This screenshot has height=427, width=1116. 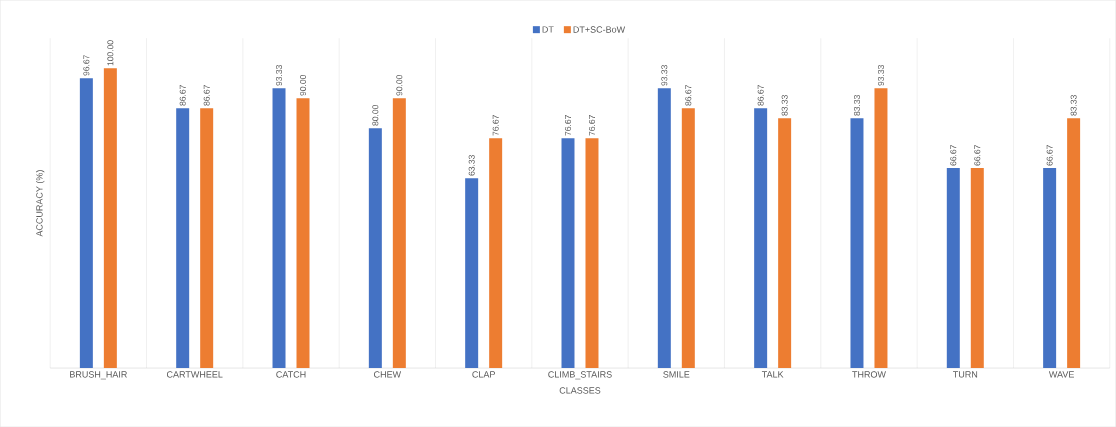 What do you see at coordinates (291, 374) in the screenshot?
I see `x-tick-label: CATCH` at bounding box center [291, 374].